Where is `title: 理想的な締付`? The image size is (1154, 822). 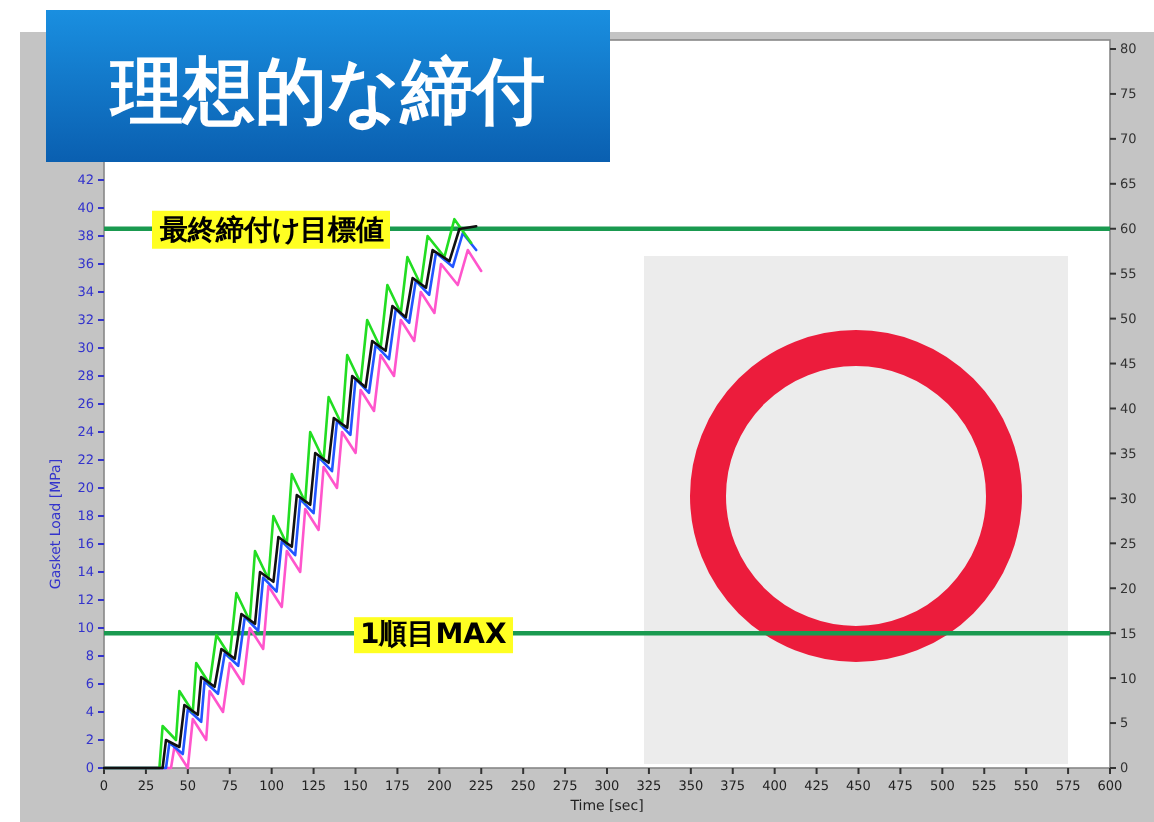
title: 理想的な締付 is located at coordinates (328, 86).